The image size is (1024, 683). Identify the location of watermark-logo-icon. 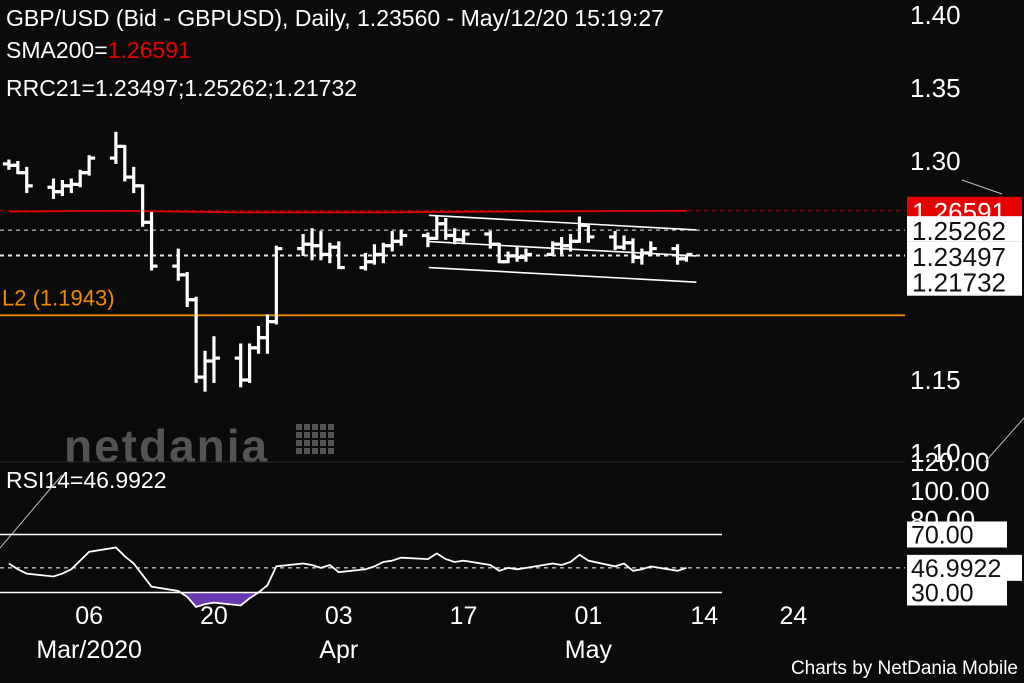
(315, 439).